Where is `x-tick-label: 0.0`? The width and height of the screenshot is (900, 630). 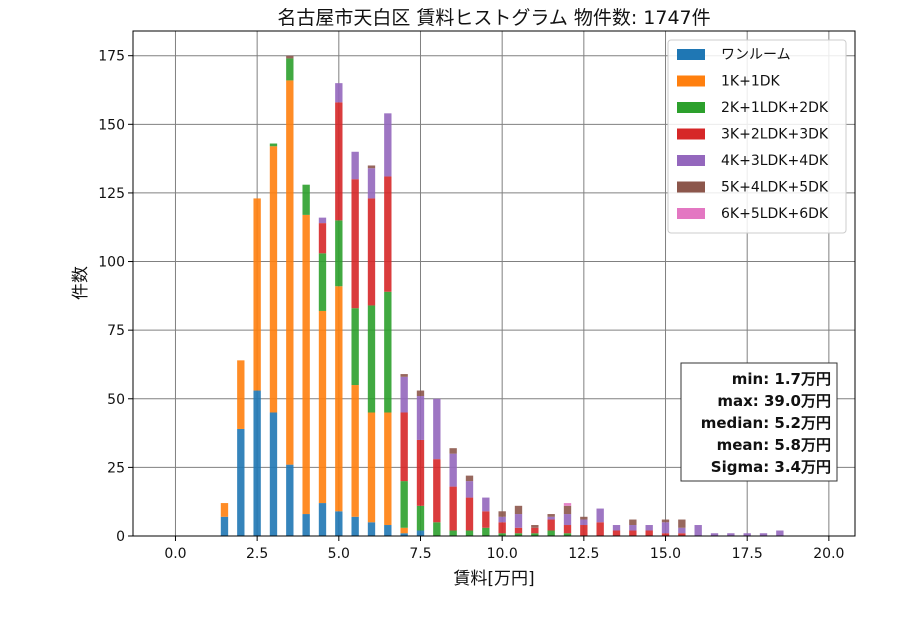
x-tick-label: 0.0 is located at coordinates (175, 554).